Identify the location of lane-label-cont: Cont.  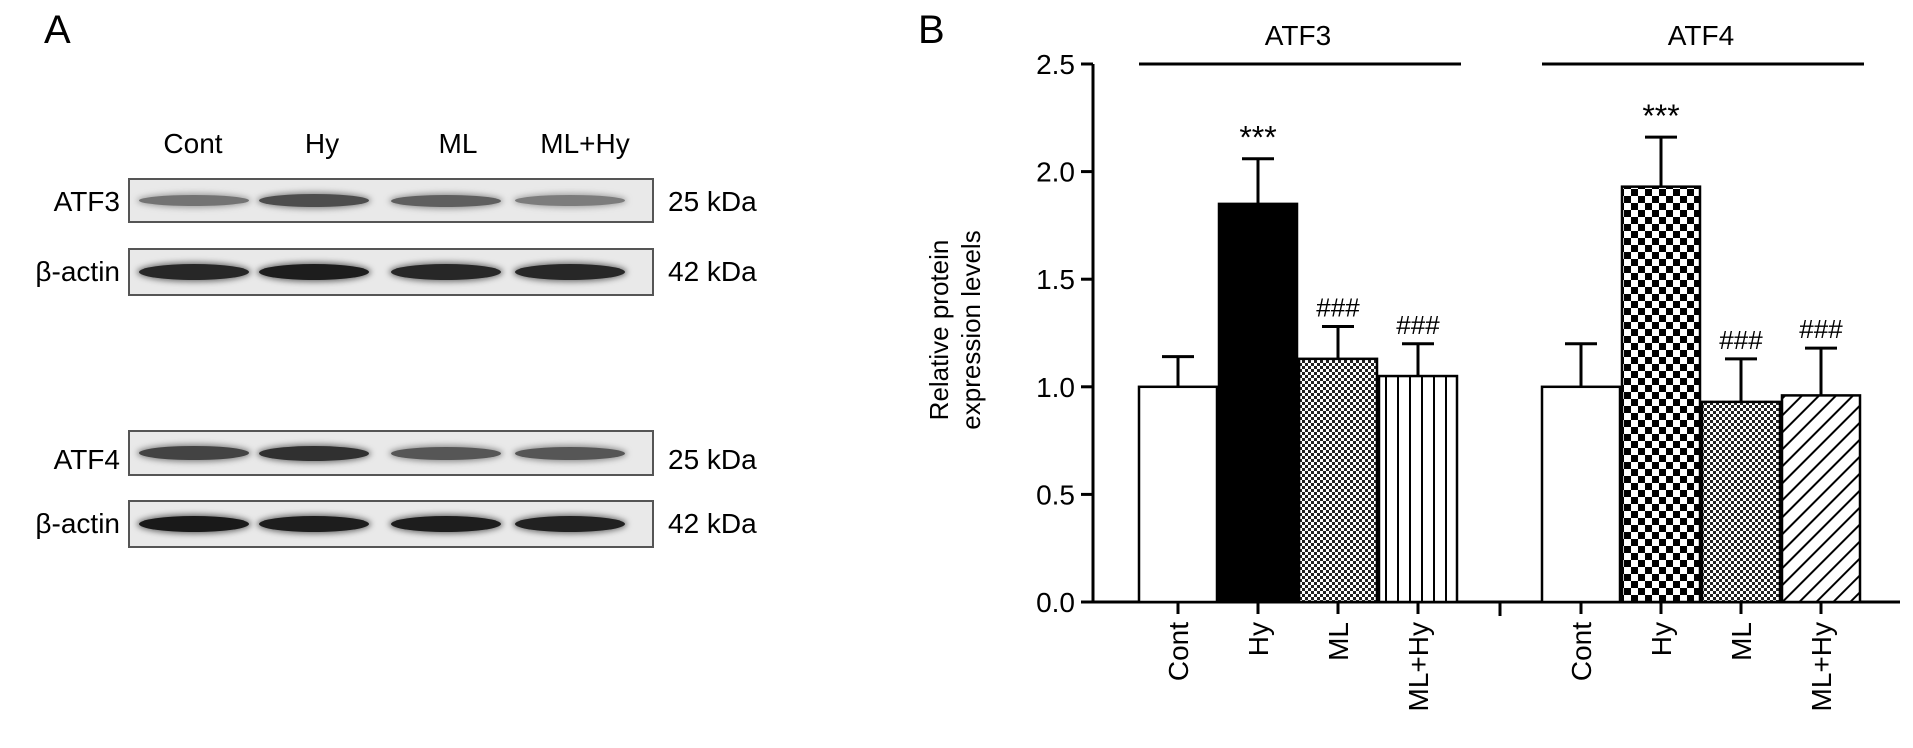
(193, 143).